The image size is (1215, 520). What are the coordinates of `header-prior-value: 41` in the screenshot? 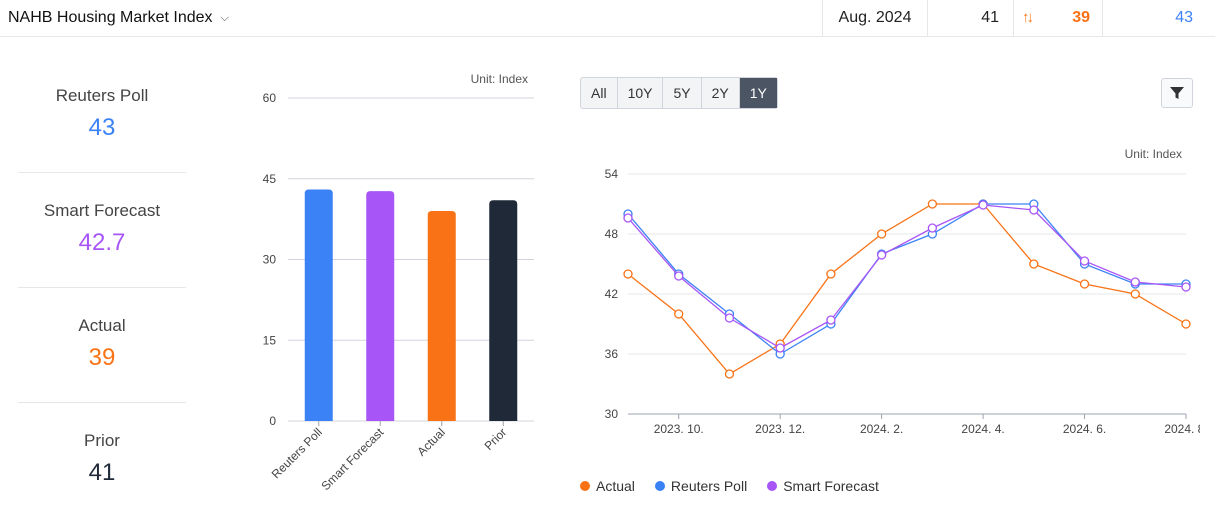 It's located at (970, 18).